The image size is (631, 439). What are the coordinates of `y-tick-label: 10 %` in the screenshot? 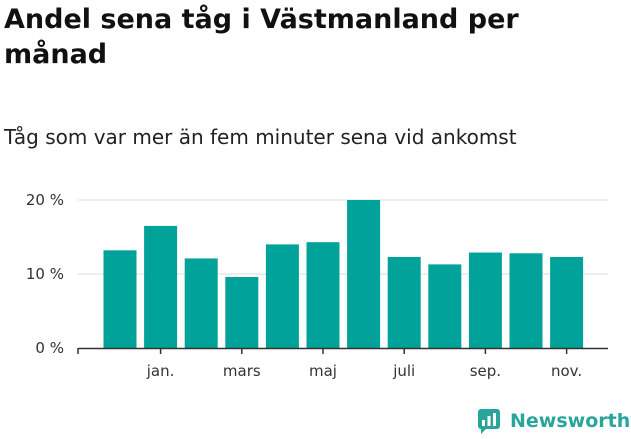 It's located at (45, 274).